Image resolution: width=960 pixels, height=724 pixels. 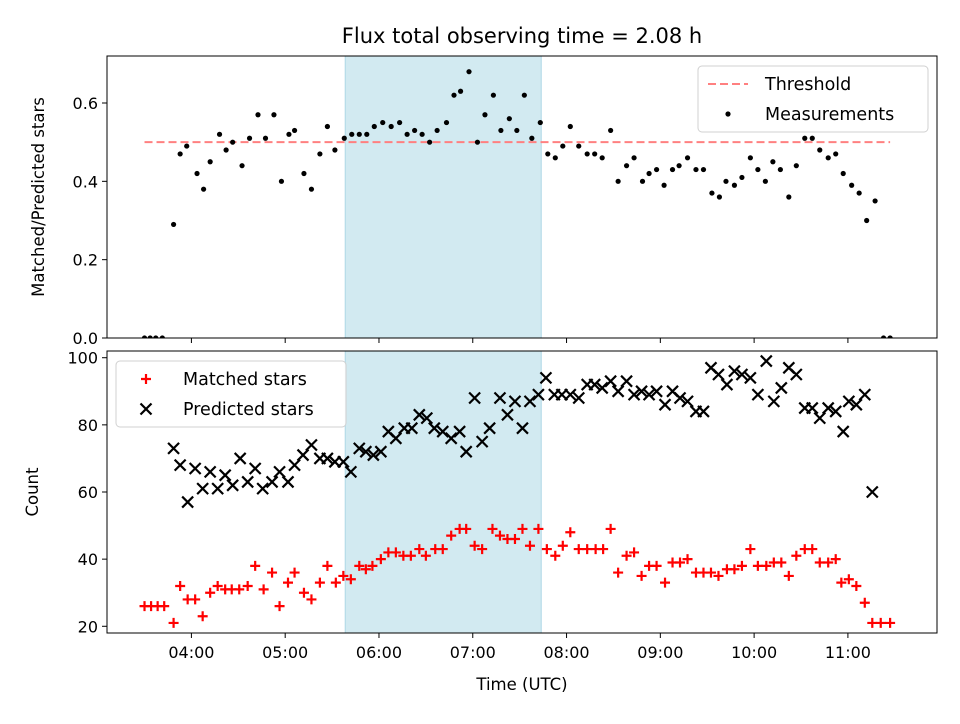 What do you see at coordinates (848, 652) in the screenshot?
I see `x-tick-label: 11:00` at bounding box center [848, 652].